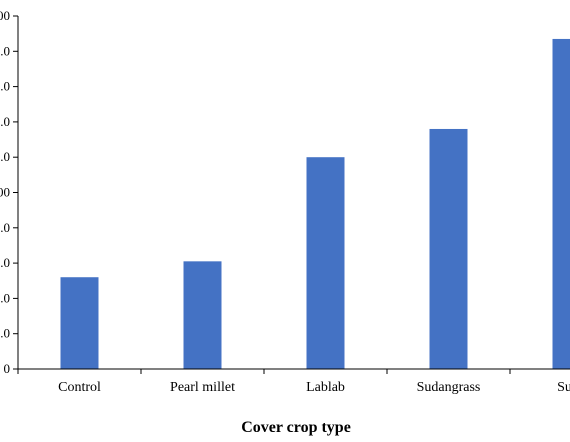  What do you see at coordinates (202, 315) in the screenshot?
I see `bar-pearl-millet` at bounding box center [202, 315].